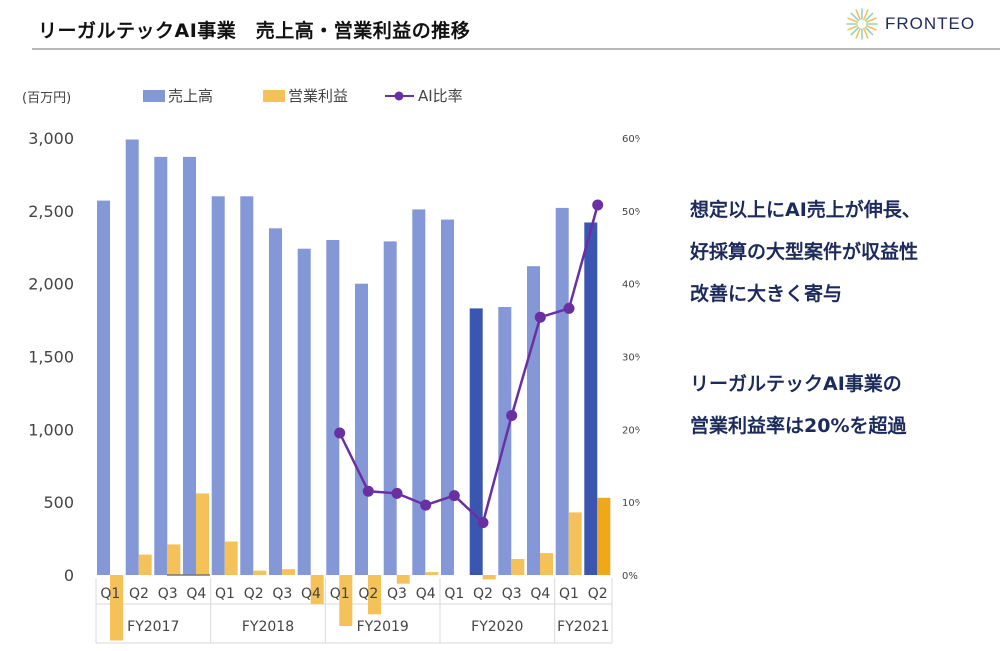 The height and width of the screenshot is (651, 1000). What do you see at coordinates (51, 211) in the screenshot?
I see `y-left-tick-label: 2,500` at bounding box center [51, 211].